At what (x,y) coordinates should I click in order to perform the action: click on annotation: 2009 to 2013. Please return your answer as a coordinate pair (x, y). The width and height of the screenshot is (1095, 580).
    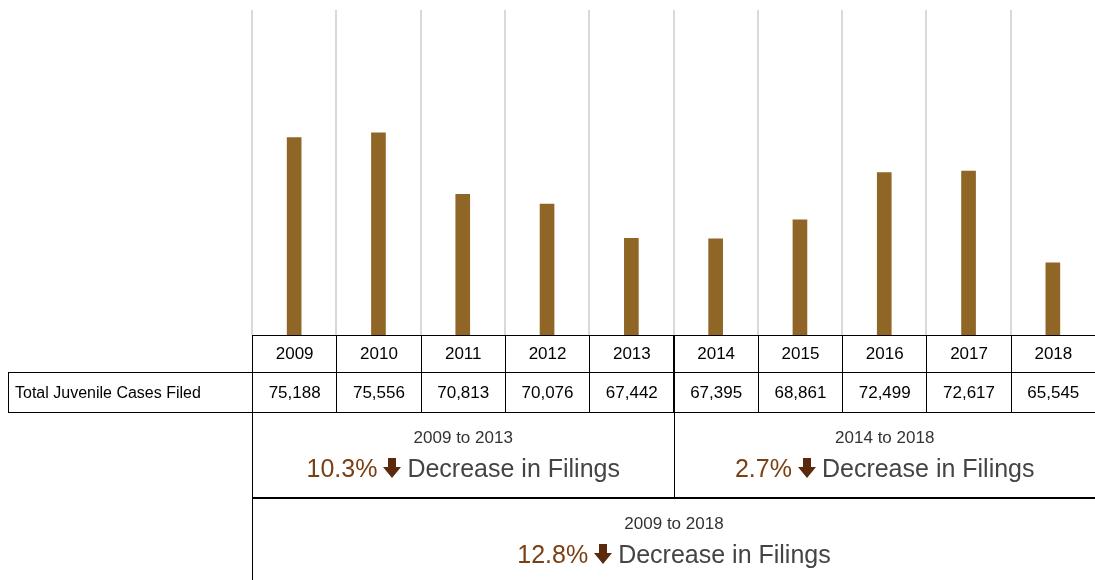
    Looking at the image, I should click on (463, 437).